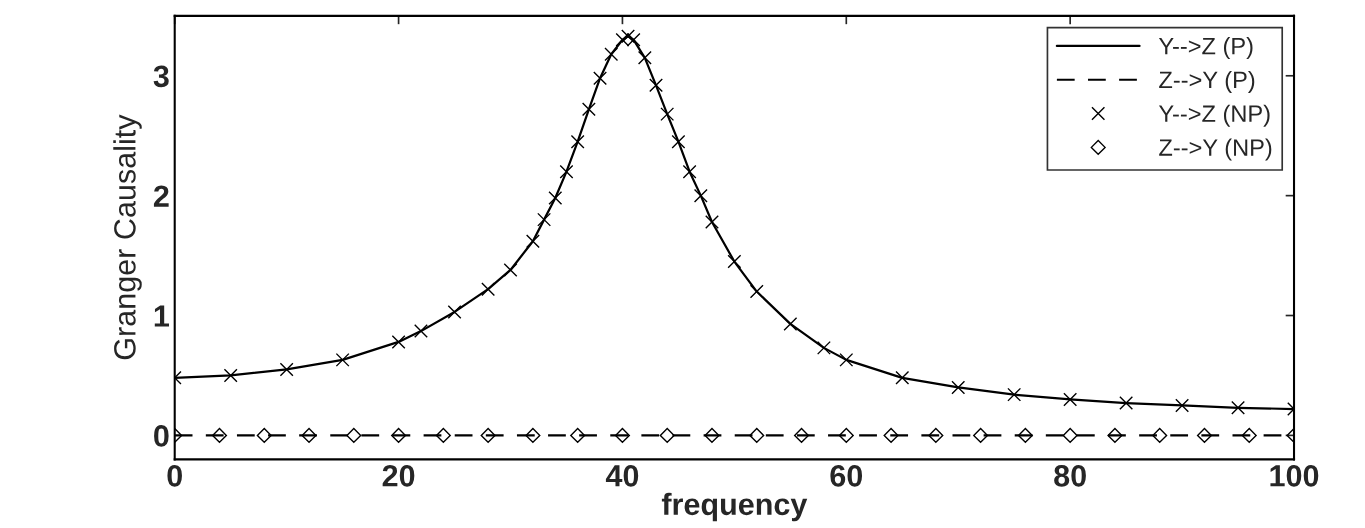  What do you see at coordinates (127, 237) in the screenshot?
I see `y-axis-title: Granger Causality` at bounding box center [127, 237].